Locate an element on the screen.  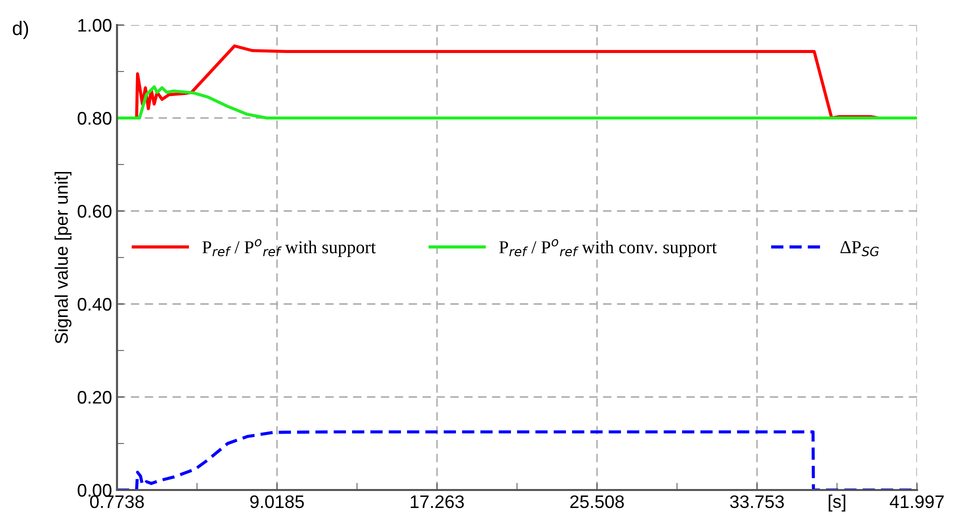
x-tick-label: 9.0185 is located at coordinates (277, 501).